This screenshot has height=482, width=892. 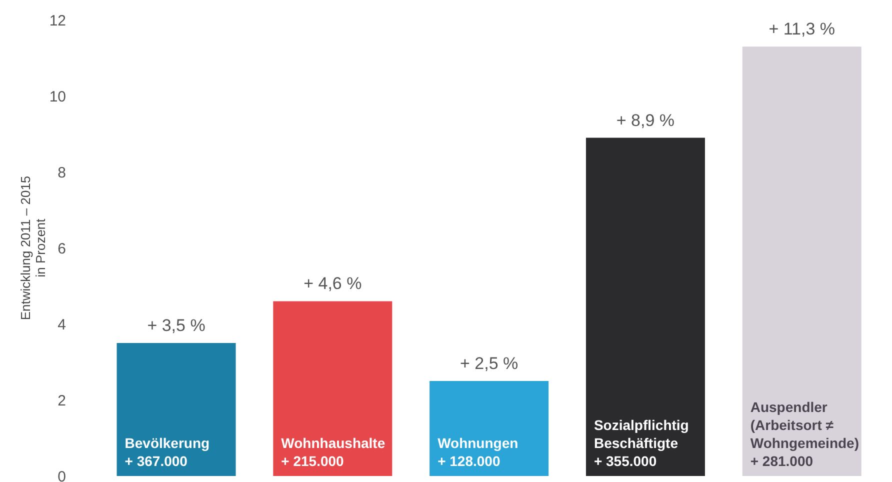 I want to click on data-label: + 11,3 %, so click(x=802, y=29).